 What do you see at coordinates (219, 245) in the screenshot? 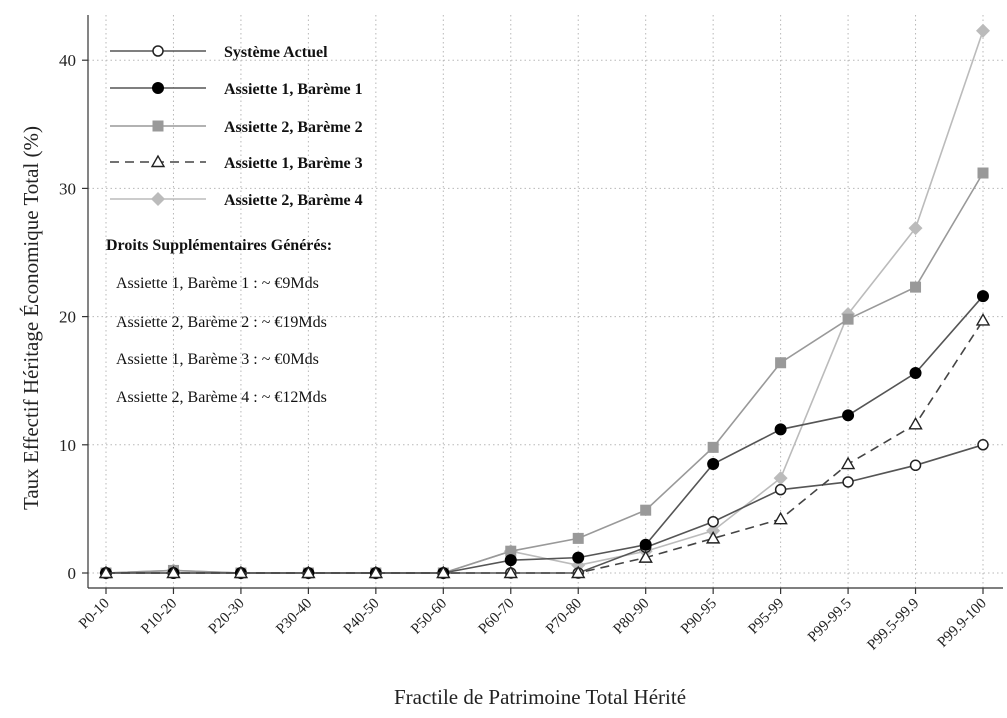
I see `annotation-title: Droits Supplémentaires Générés:` at bounding box center [219, 245].